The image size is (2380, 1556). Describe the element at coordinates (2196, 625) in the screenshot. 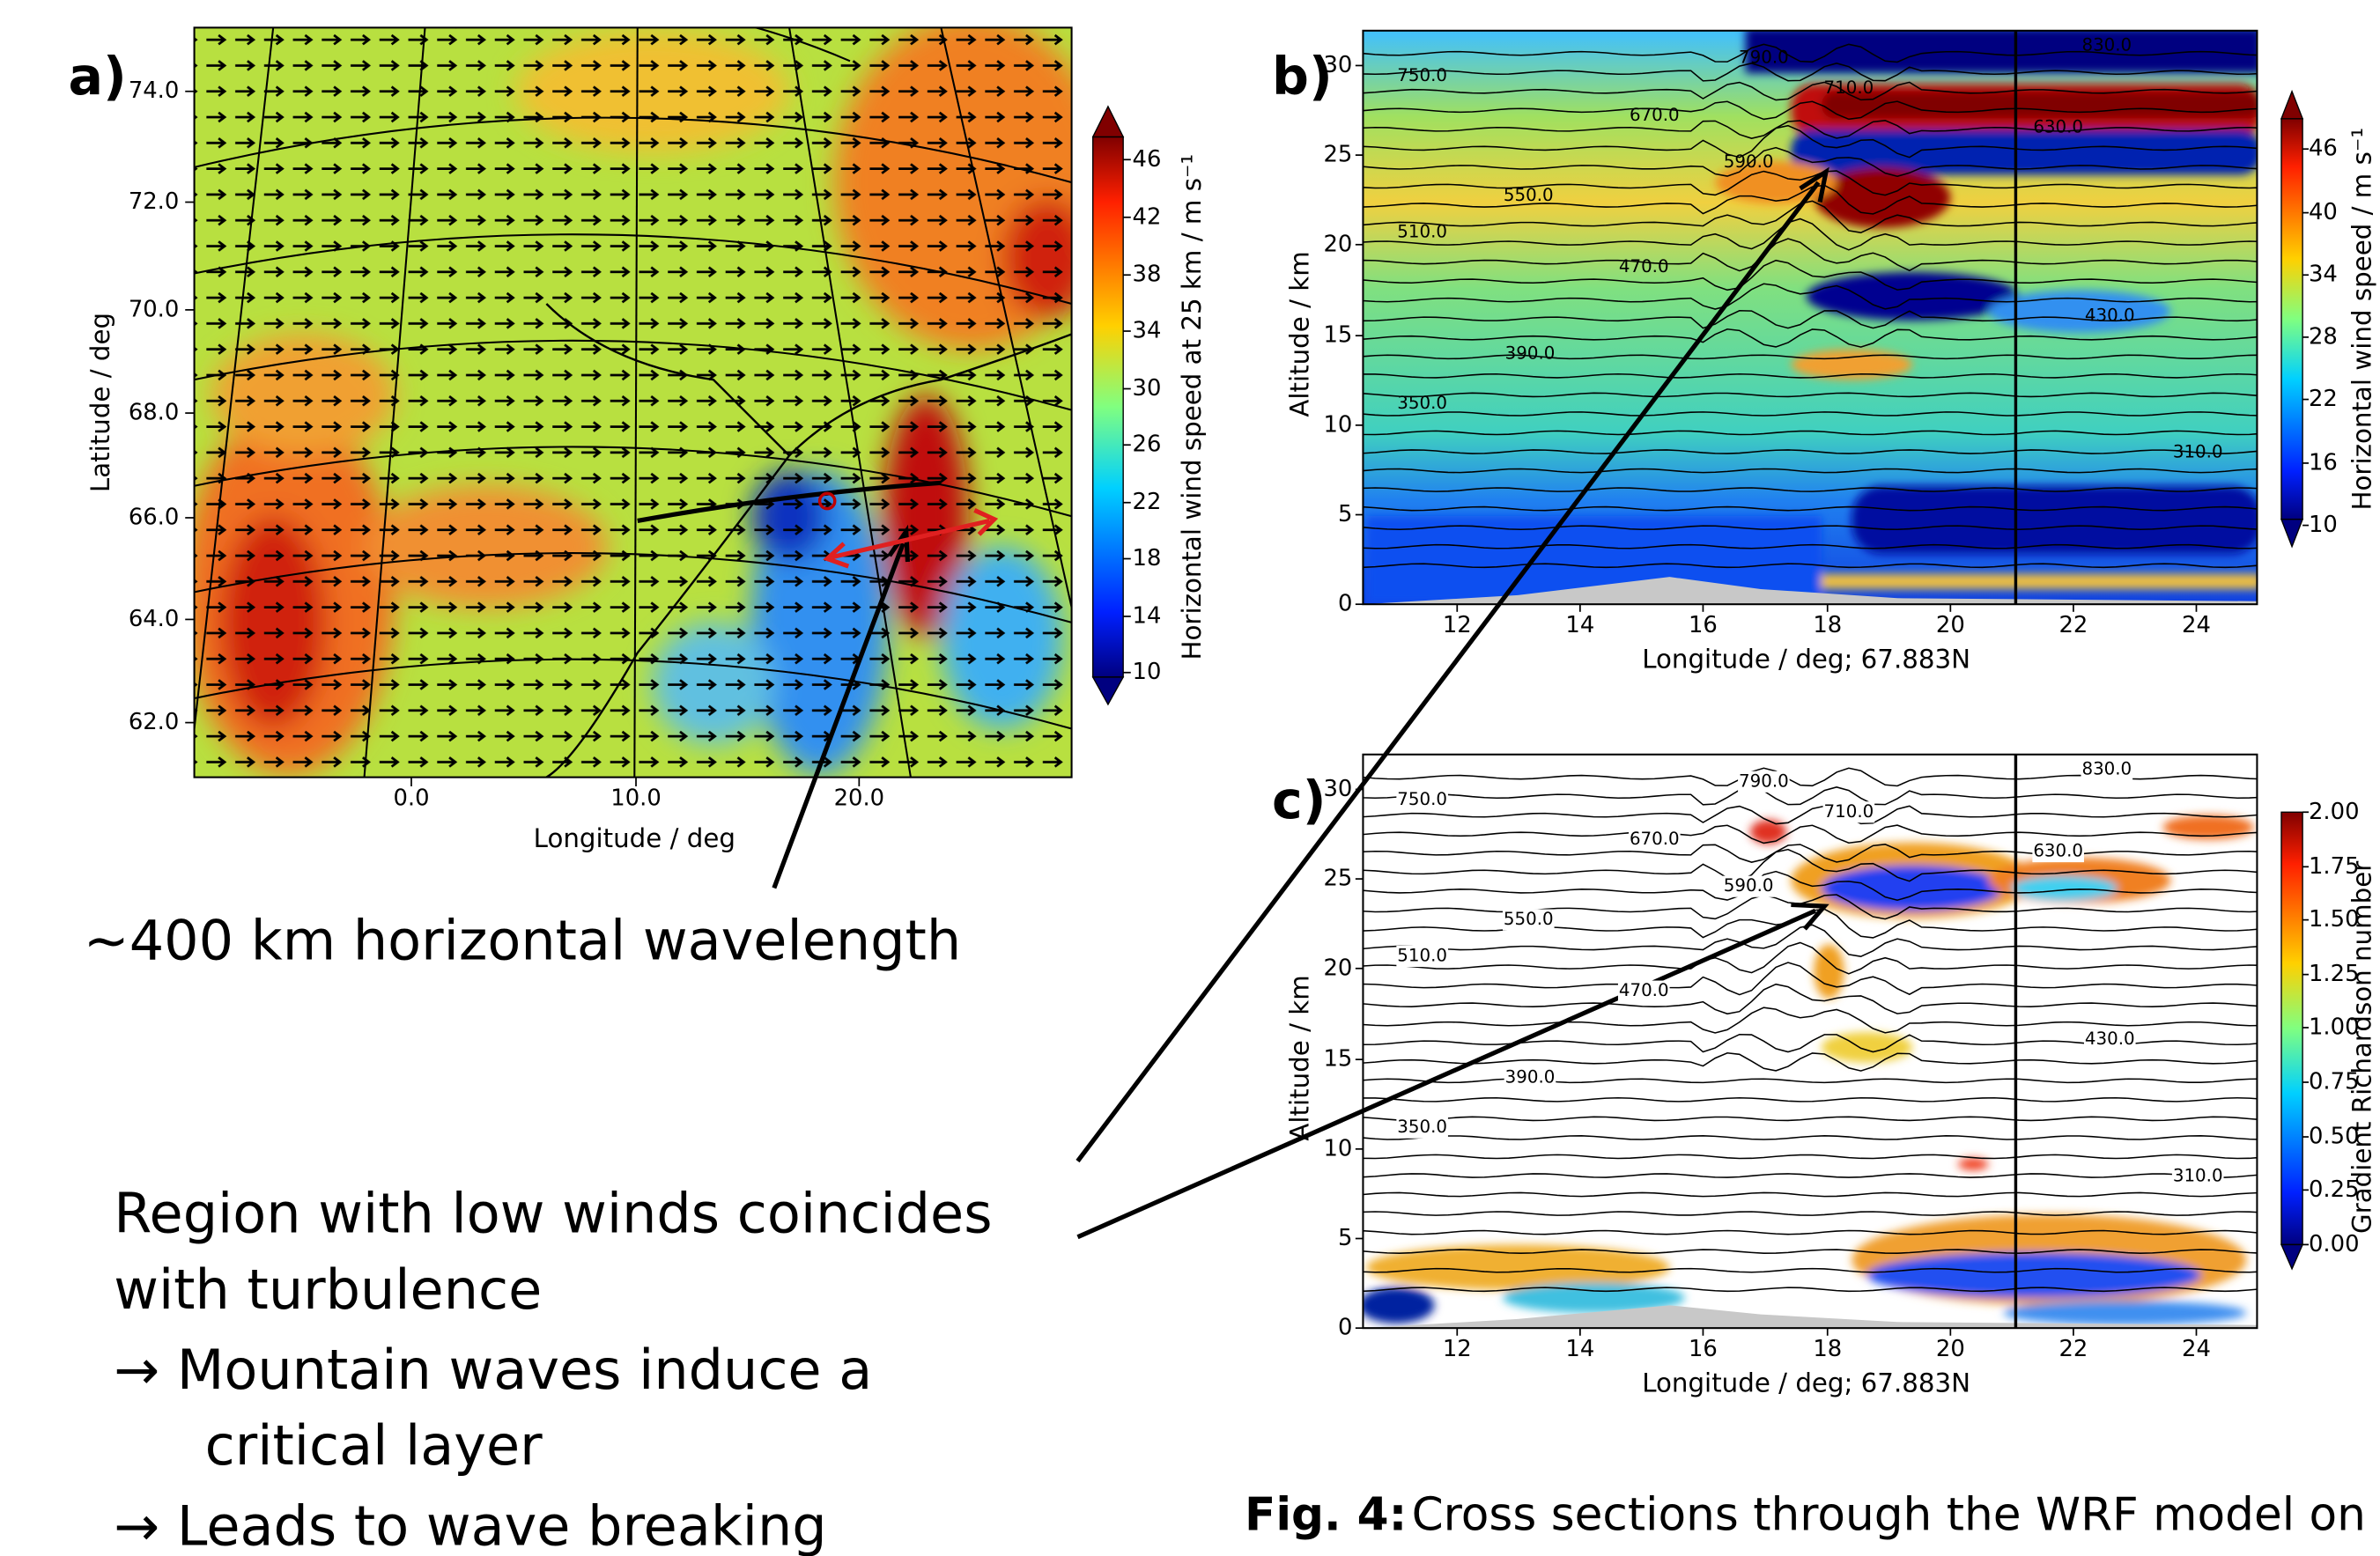

I see `x-tick-label: 24` at that location.